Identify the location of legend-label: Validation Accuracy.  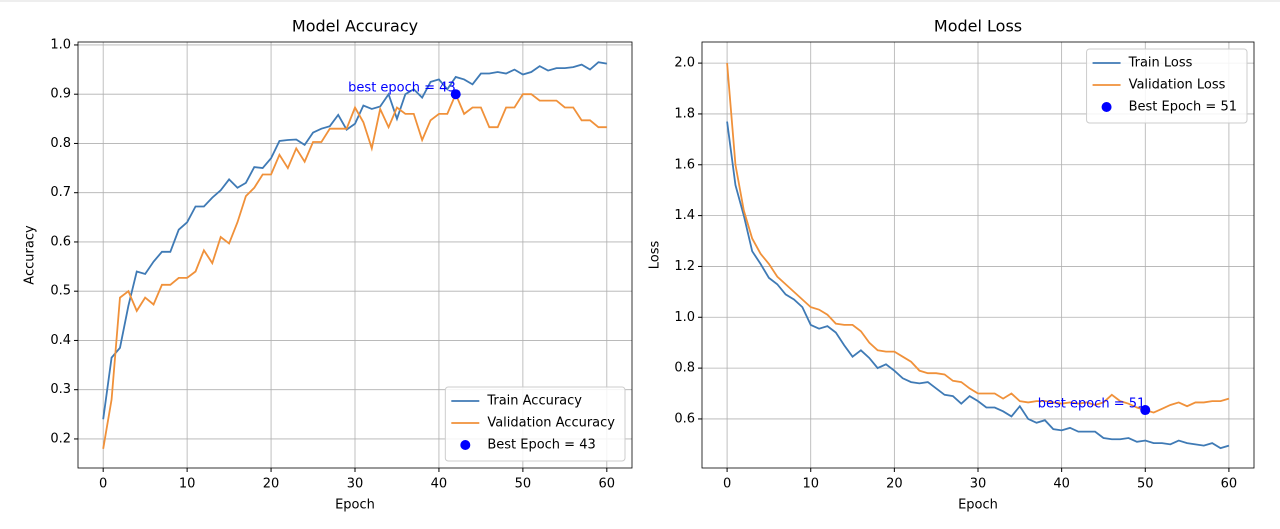
(551, 423).